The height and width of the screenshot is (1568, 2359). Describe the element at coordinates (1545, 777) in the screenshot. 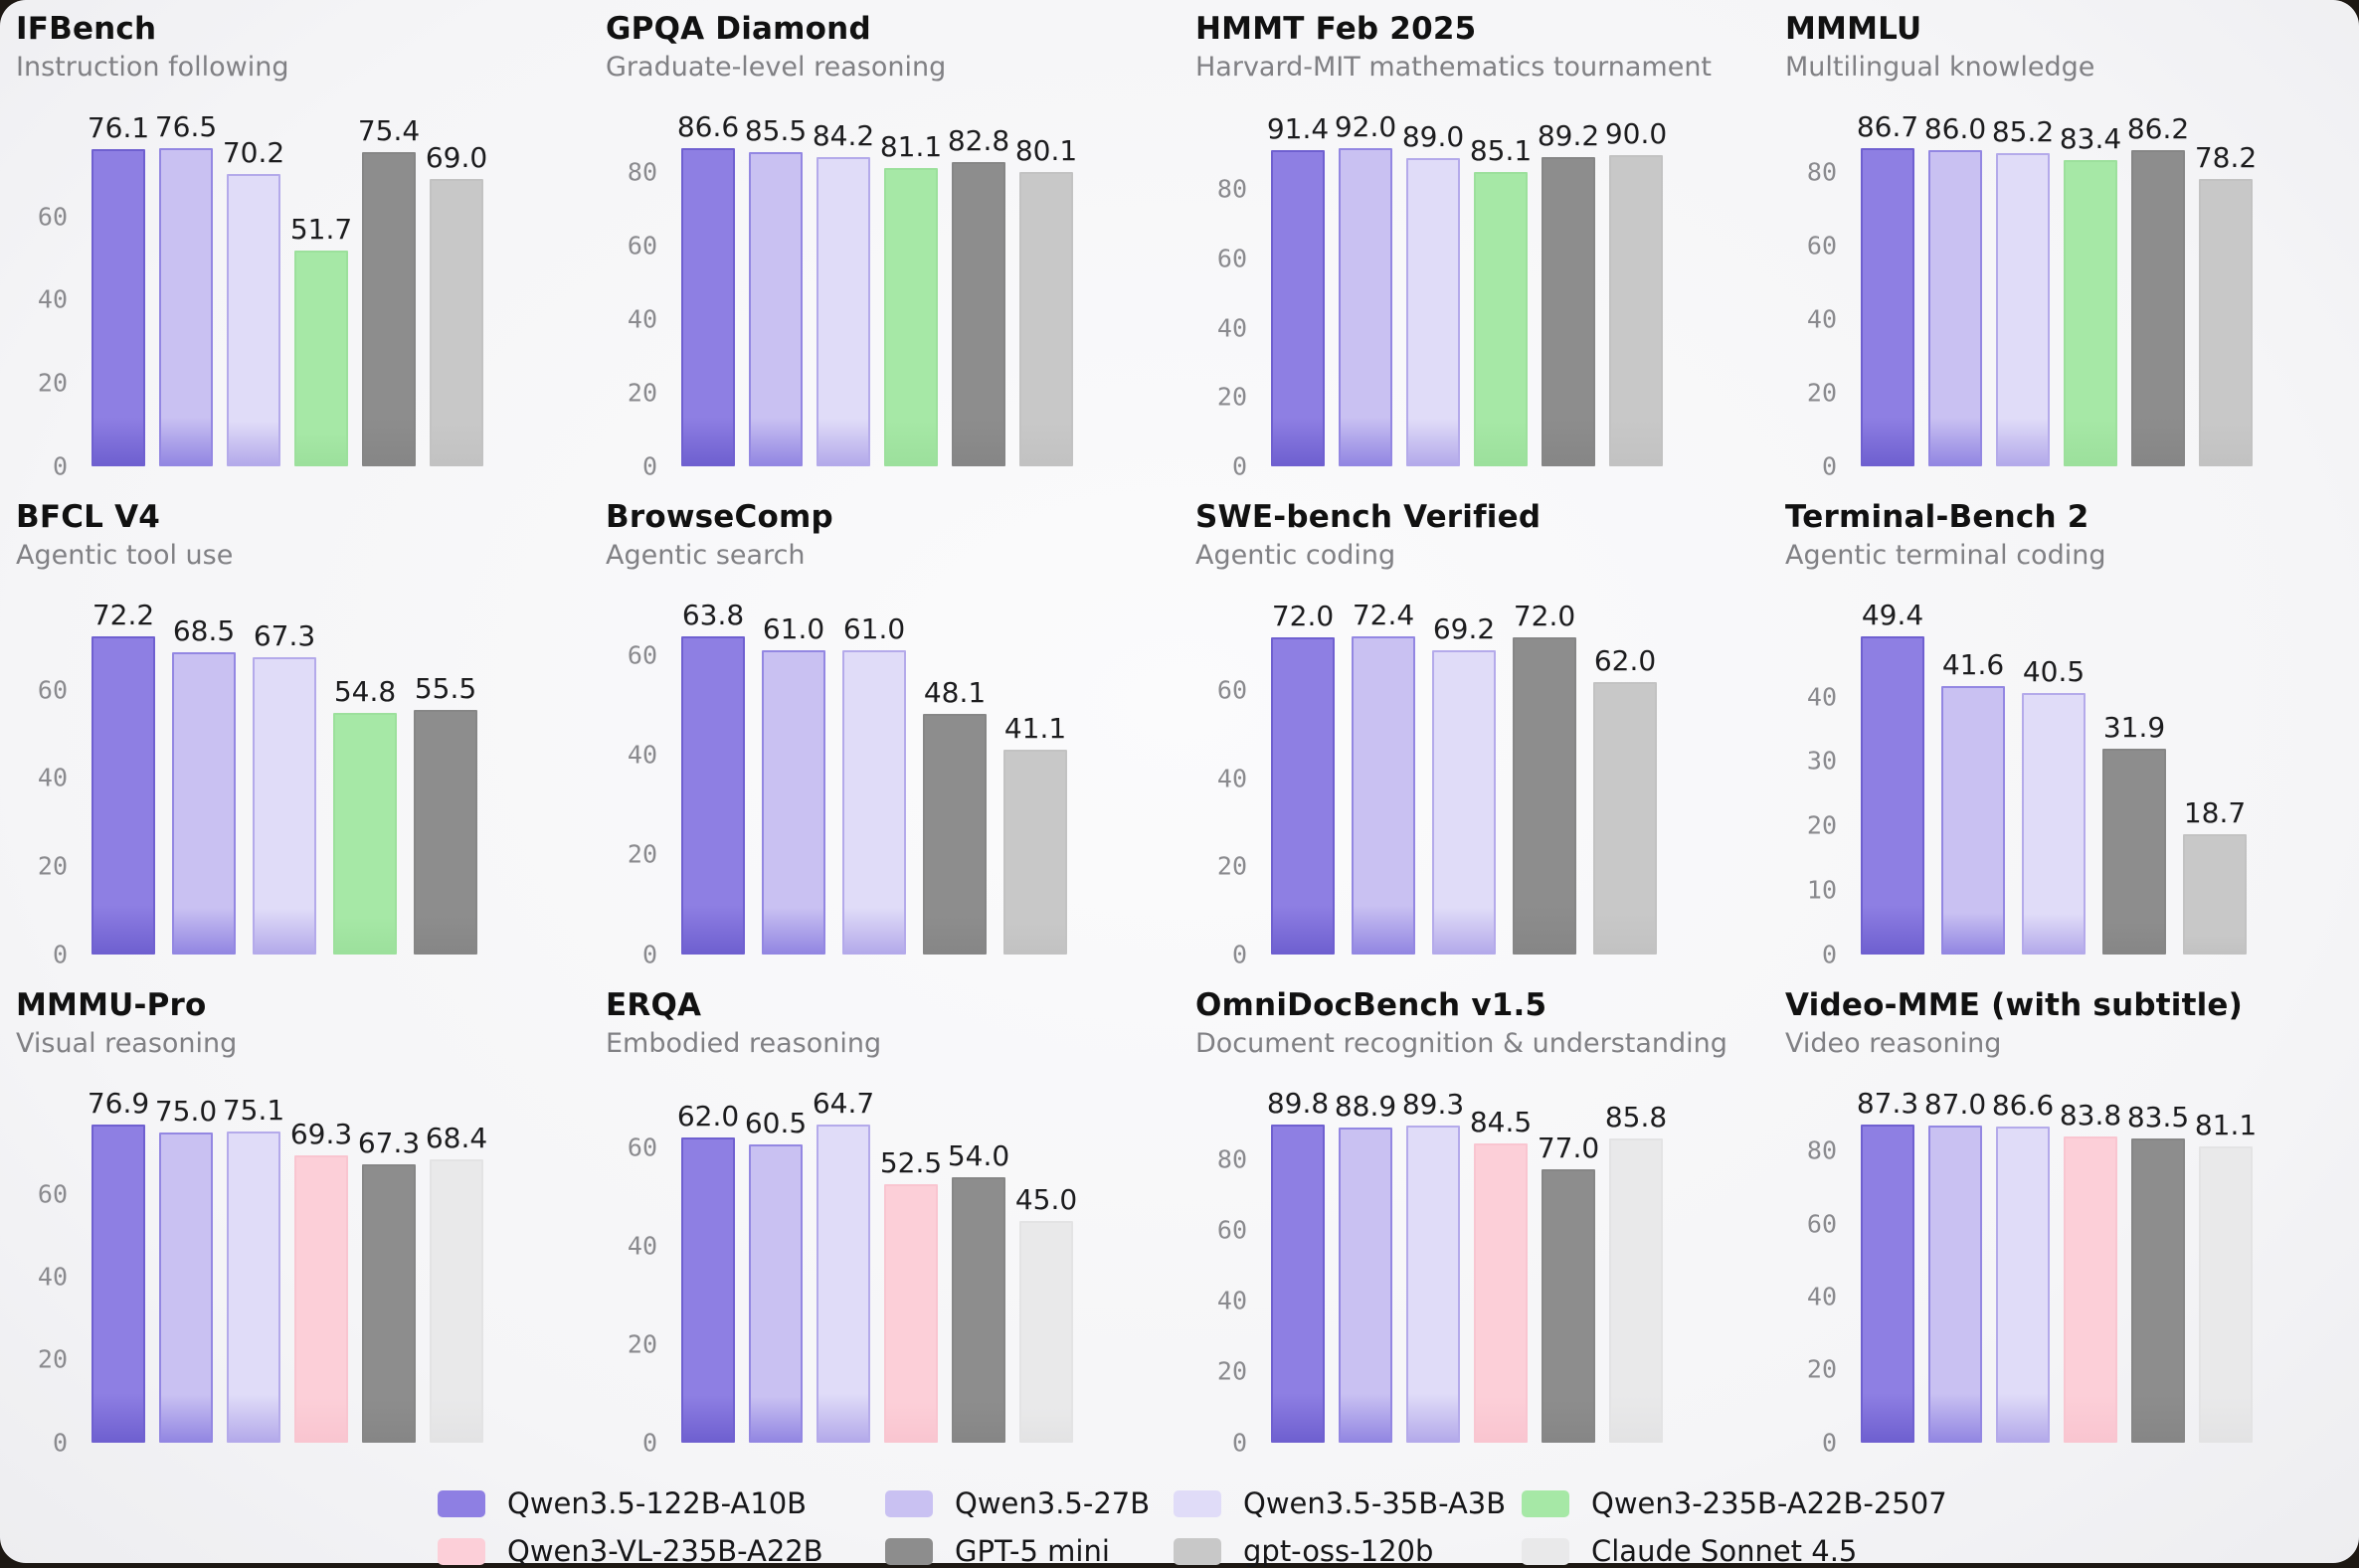

I see `bar-group: 72.0` at that location.